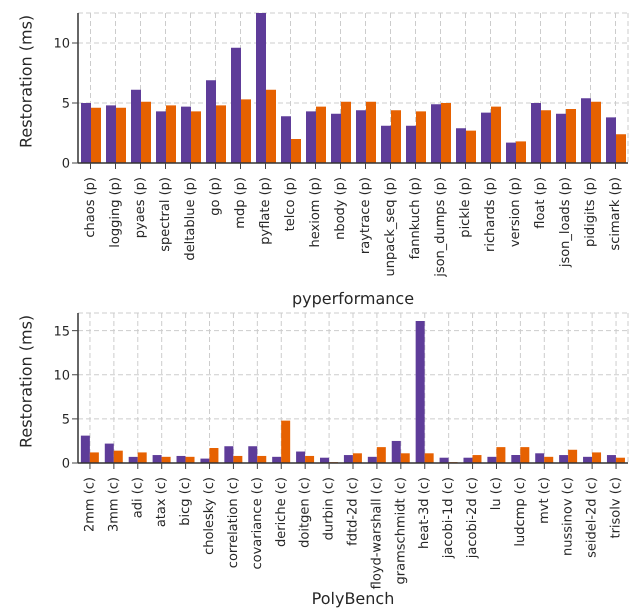 This screenshot has width=644, height=609. I want to click on x-tick-label: deriche (c), so click(281, 512).